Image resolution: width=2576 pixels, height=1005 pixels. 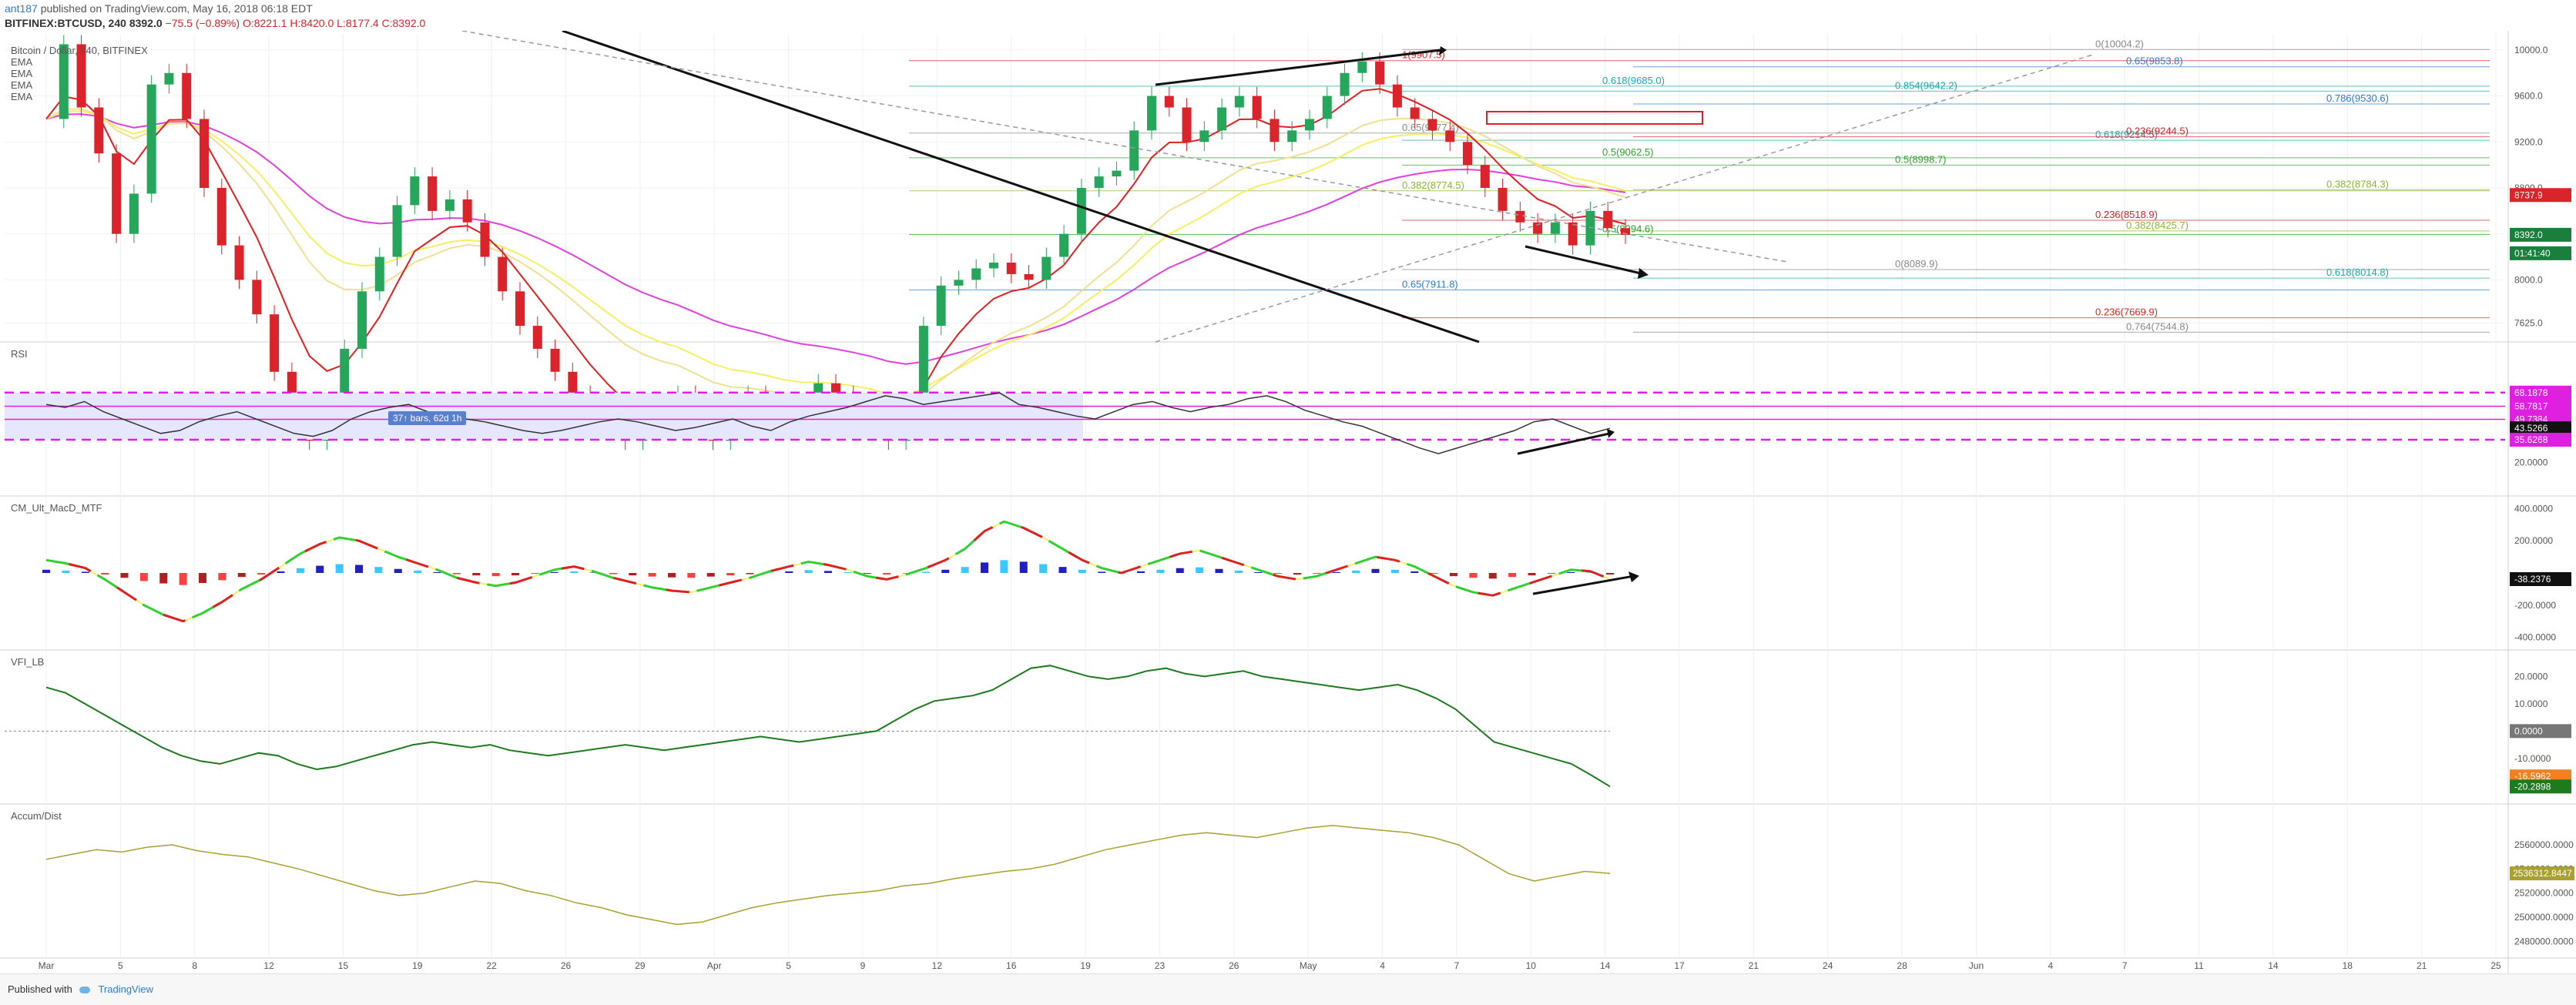 What do you see at coordinates (22, 85) in the screenshot?
I see `ema-label-3: EMA` at bounding box center [22, 85].